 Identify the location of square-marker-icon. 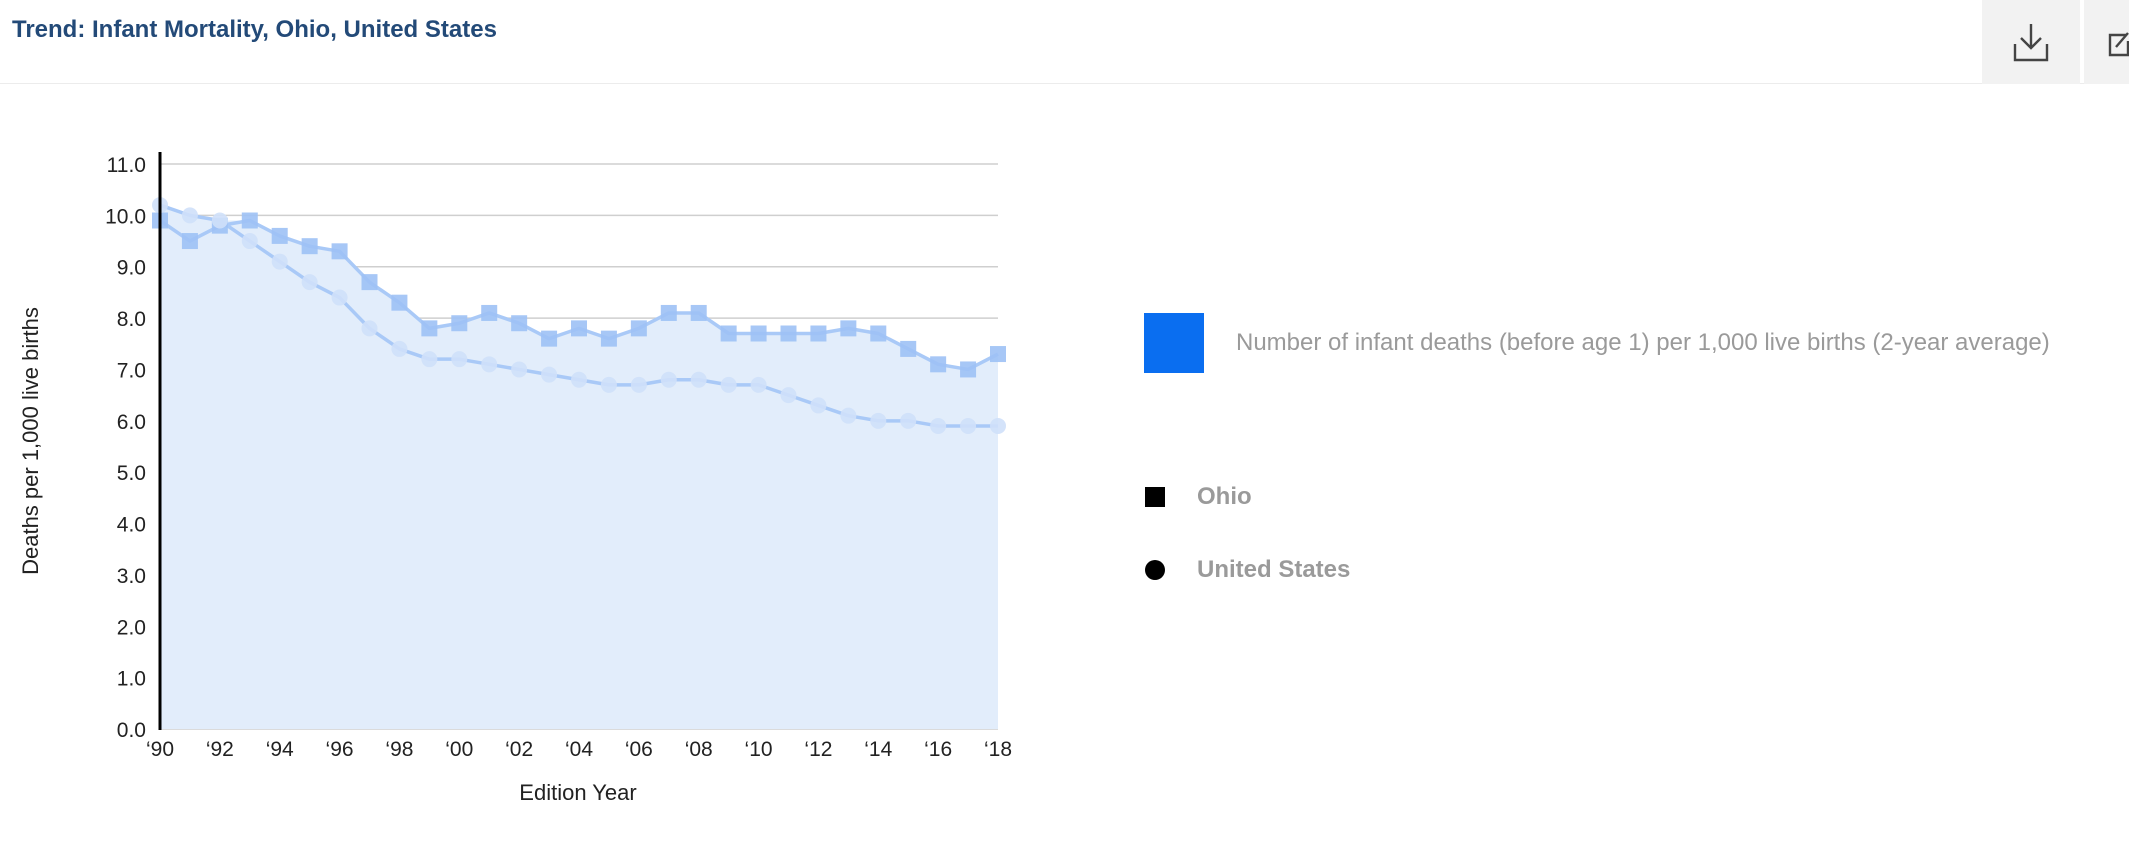
(1155, 497).